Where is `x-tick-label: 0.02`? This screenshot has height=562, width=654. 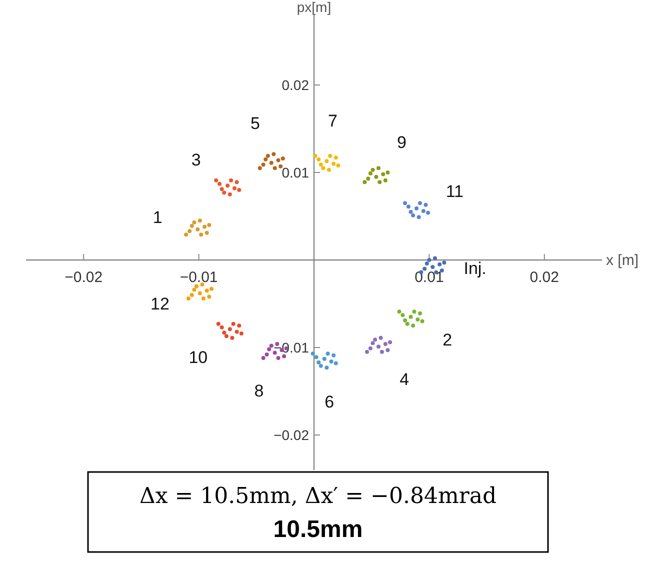 x-tick-label: 0.02 is located at coordinates (544, 277).